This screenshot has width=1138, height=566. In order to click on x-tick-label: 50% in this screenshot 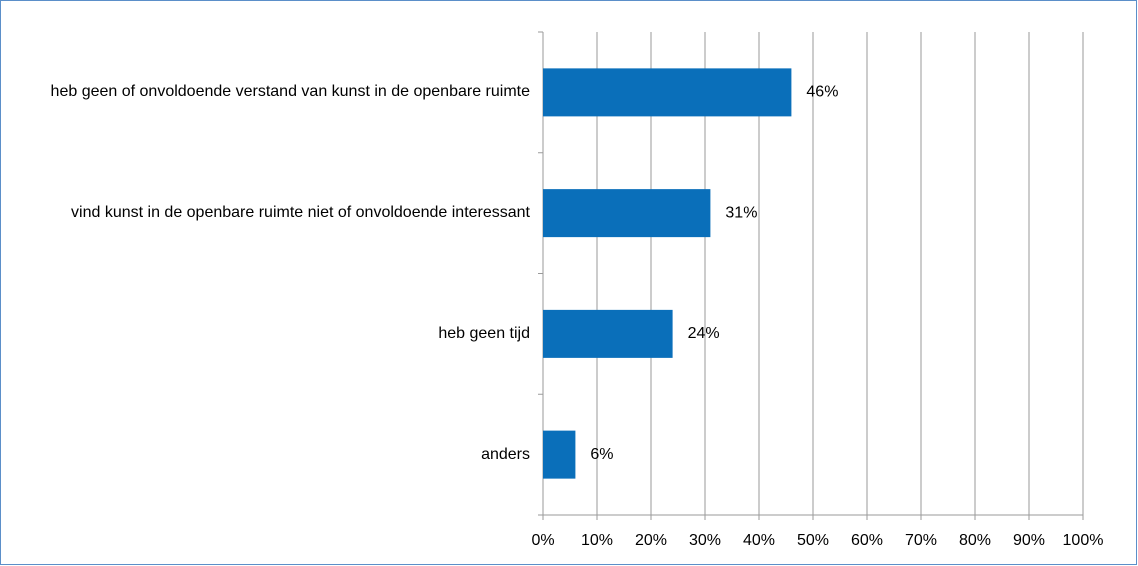, I will do `click(813, 540)`.